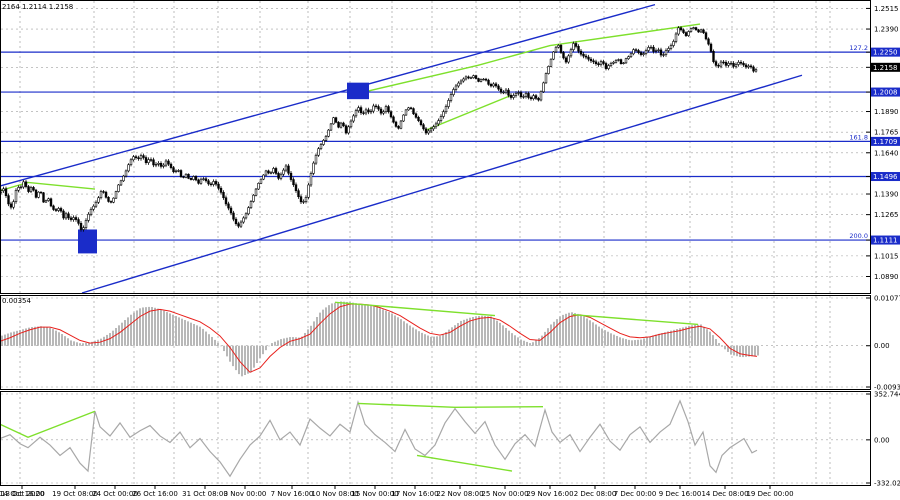  What do you see at coordinates (415, 309) in the screenshot?
I see `macd-divergence-line` at bounding box center [415, 309].